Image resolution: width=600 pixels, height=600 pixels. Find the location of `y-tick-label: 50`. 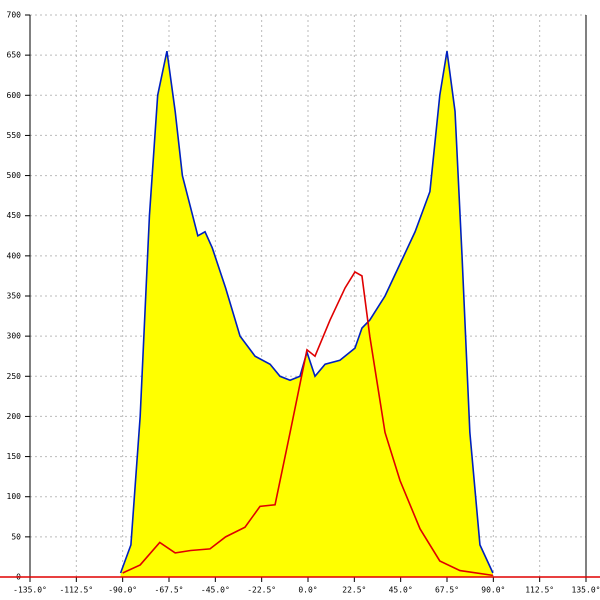

y-tick-label: 50 is located at coordinates (16, 536).